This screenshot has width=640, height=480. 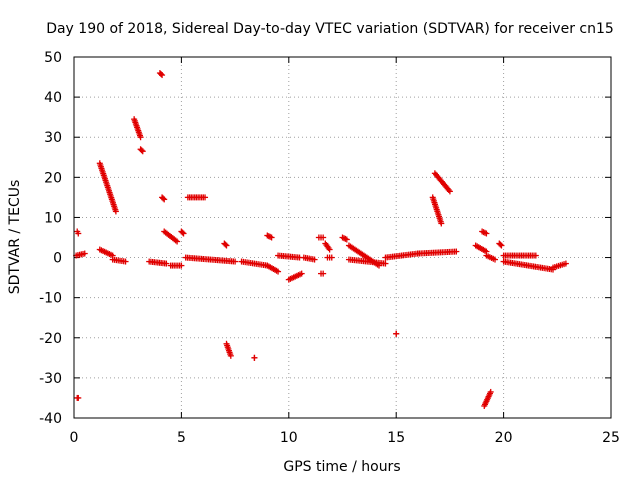 What do you see at coordinates (50, 379) in the screenshot?
I see `y-tick-label: -30` at bounding box center [50, 379].